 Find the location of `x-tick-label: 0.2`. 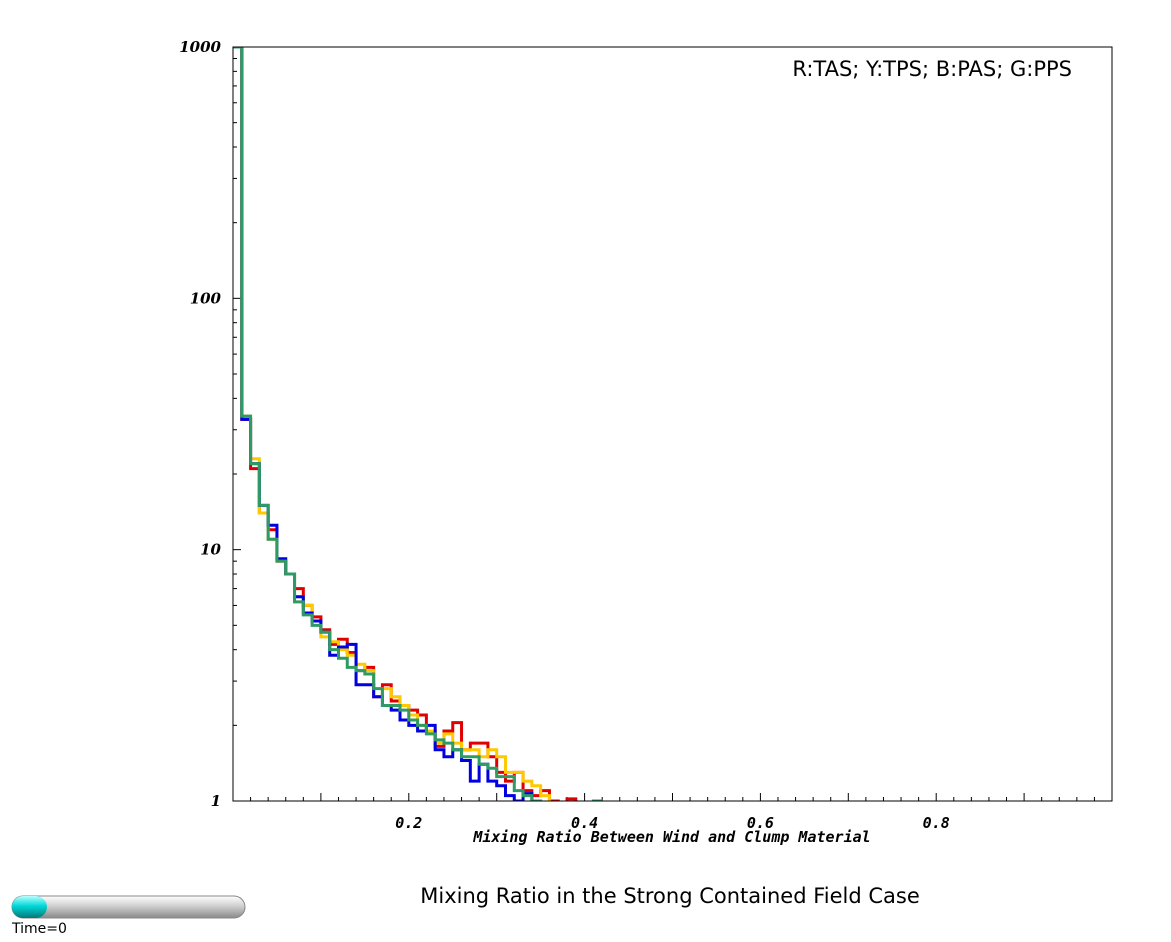

x-tick-label: 0.2 is located at coordinates (408, 823).